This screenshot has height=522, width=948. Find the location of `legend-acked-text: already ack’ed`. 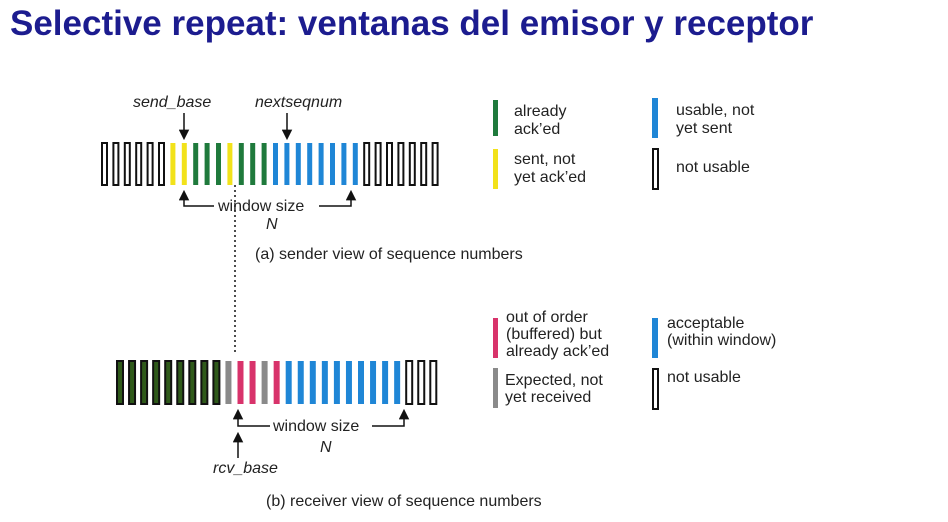

legend-acked-text: already ack’ed is located at coordinates (540, 120).